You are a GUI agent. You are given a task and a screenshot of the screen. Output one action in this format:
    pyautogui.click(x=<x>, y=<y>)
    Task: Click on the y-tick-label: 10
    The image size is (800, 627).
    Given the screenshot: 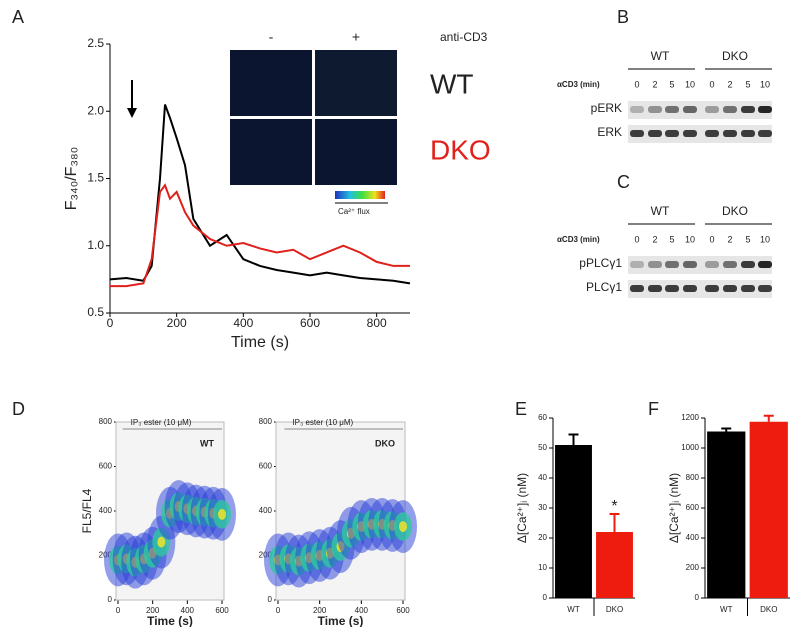 What is the action you would take?
    pyautogui.click(x=542, y=567)
    